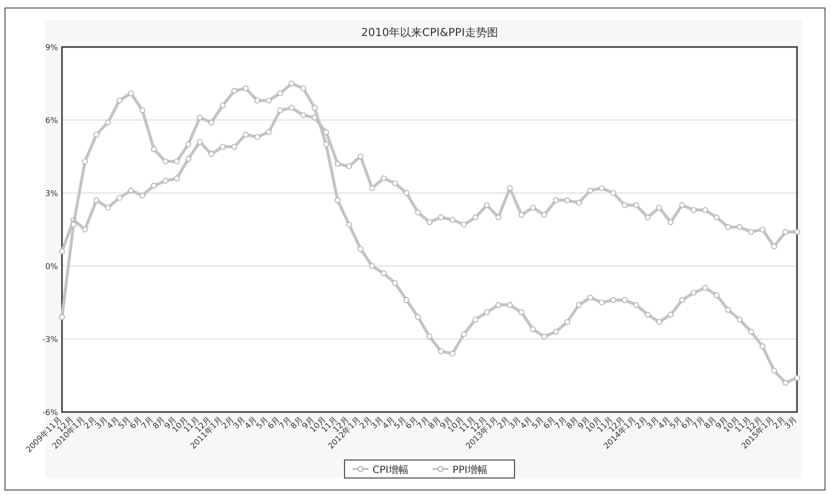 The image size is (831, 495). I want to click on y-tick-label: 3%, so click(51, 193).